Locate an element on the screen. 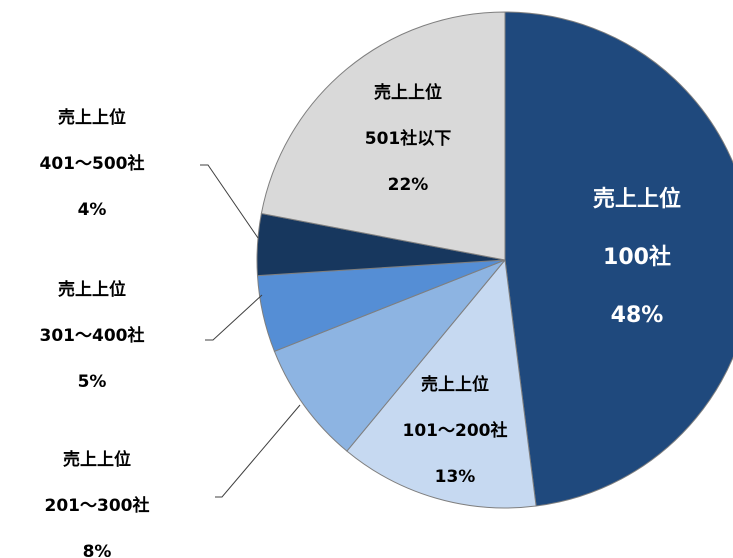 Image resolution: width=733 pixels, height=558 pixels. value-label: 8% is located at coordinates (97, 550).